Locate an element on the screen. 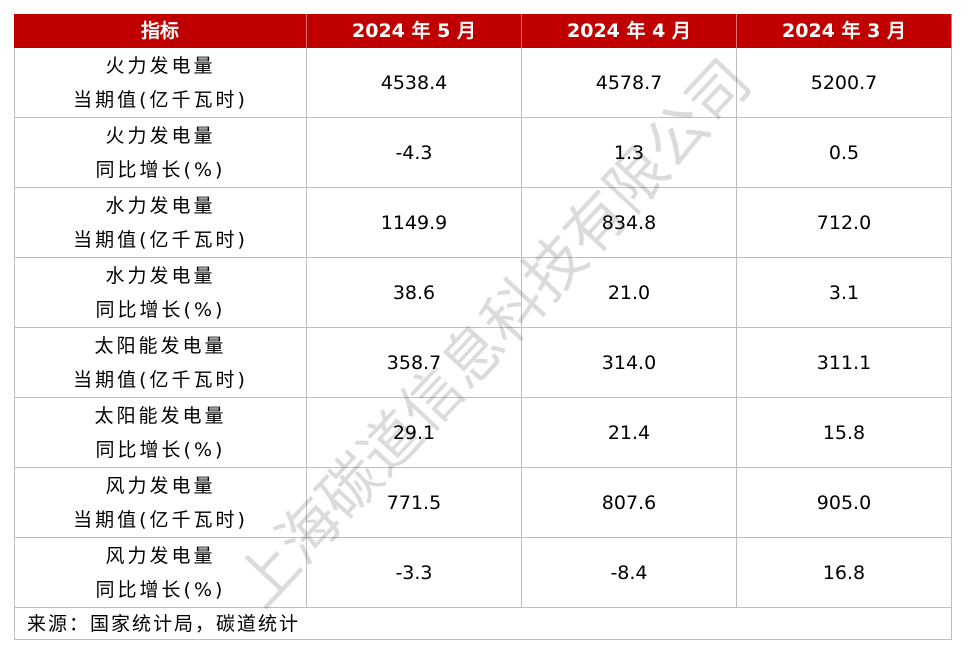  source-note: 来源：国家统计局，碳道统计 is located at coordinates (483, 624).